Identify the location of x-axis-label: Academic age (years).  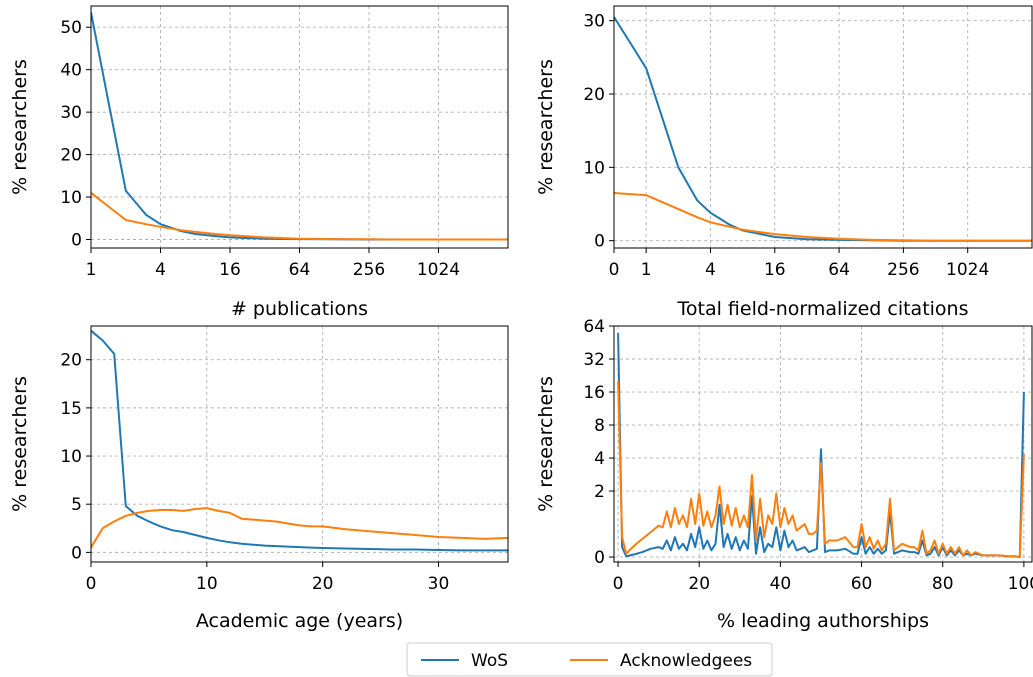
(299, 621).